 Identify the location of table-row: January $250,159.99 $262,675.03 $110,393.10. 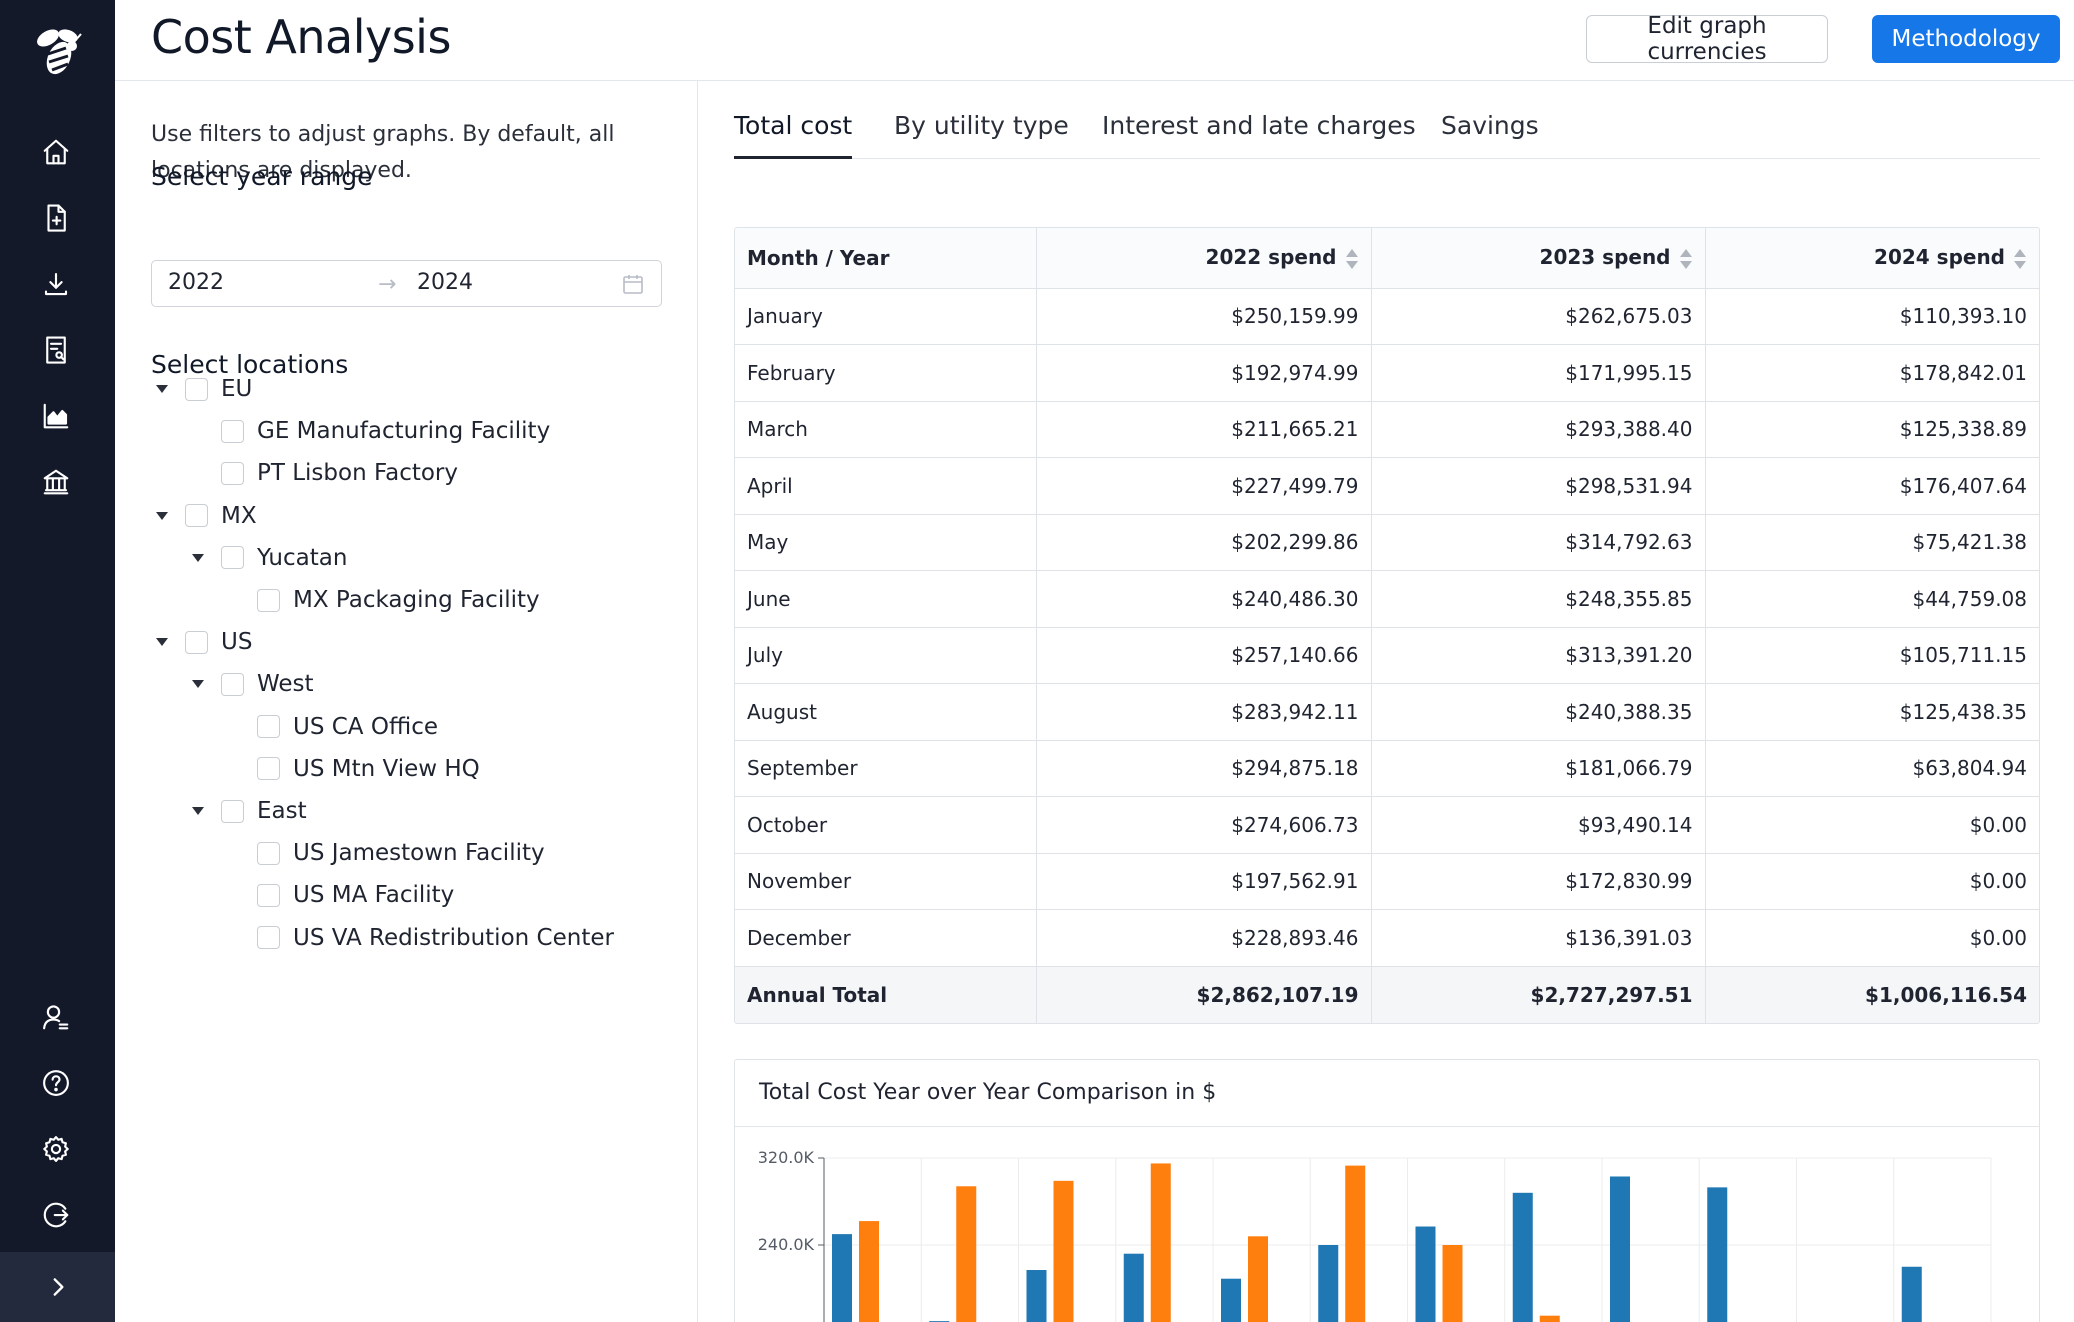
(1387, 316).